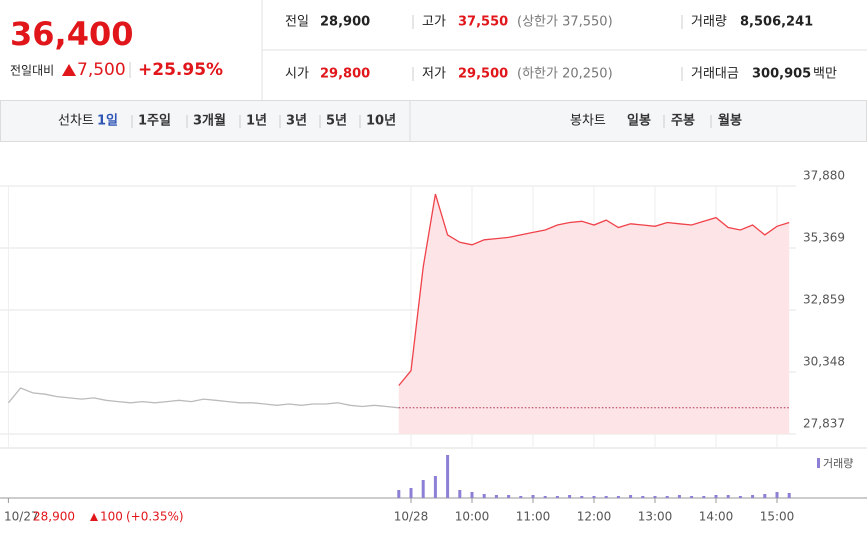  Describe the element at coordinates (818, 463) in the screenshot. I see `legend-swatch` at that location.